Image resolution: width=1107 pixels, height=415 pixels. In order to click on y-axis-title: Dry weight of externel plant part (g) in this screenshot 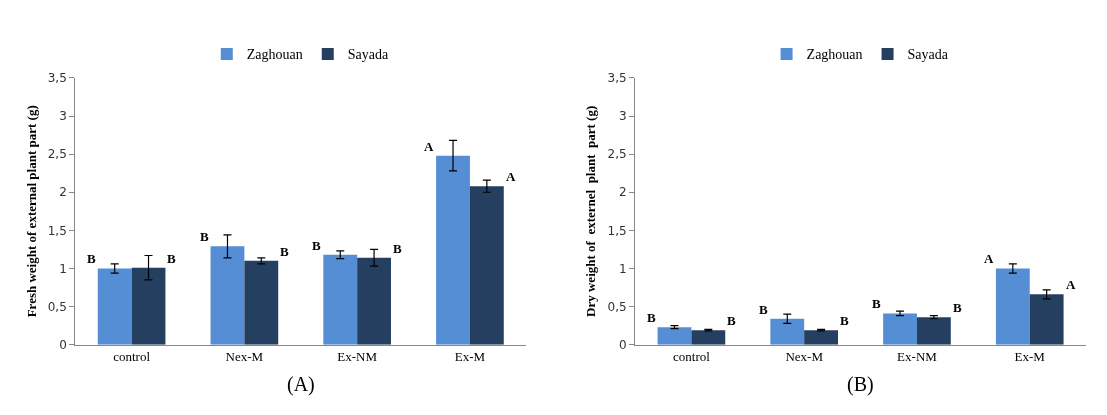, I will do `click(591, 211)`.